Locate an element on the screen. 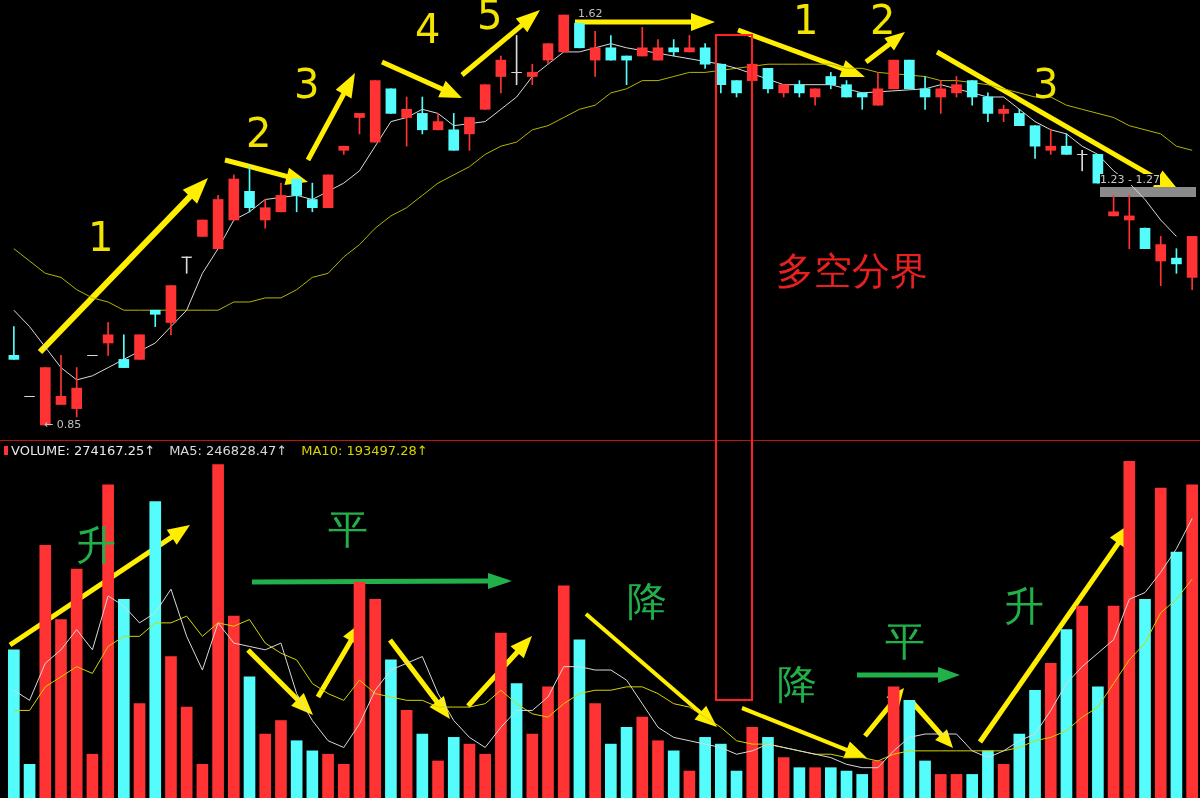 The width and height of the screenshot is (1200, 798). annotation: ← 0.85 is located at coordinates (63, 424).